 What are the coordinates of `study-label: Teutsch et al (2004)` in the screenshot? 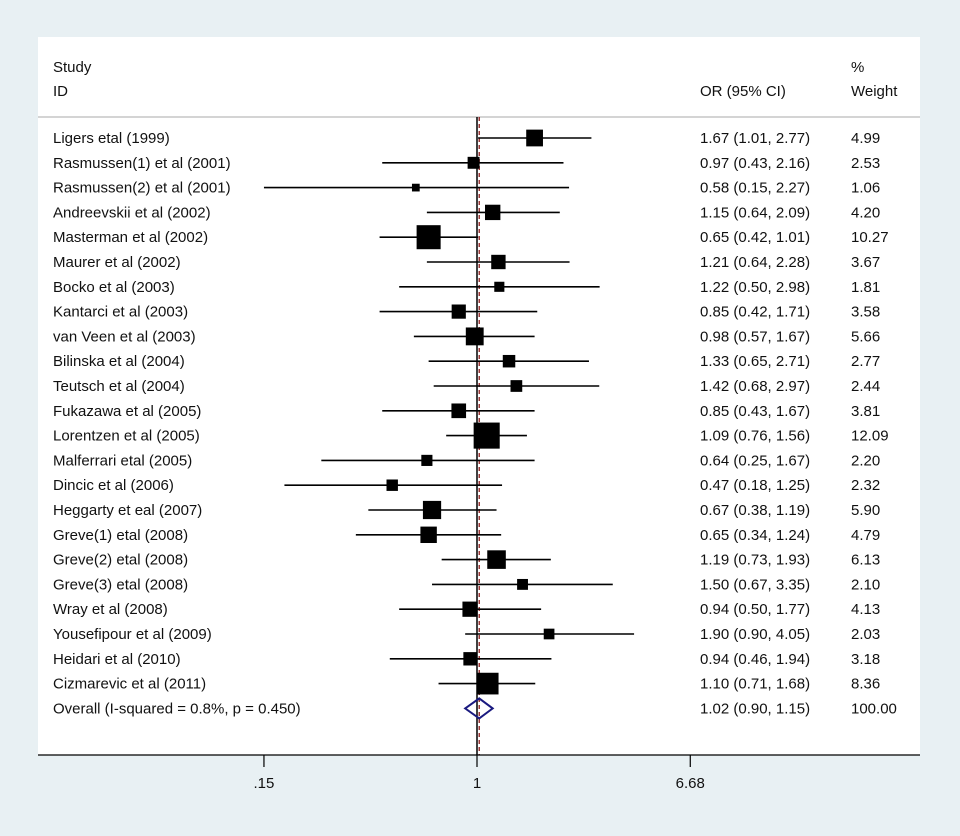 It's located at (119, 386).